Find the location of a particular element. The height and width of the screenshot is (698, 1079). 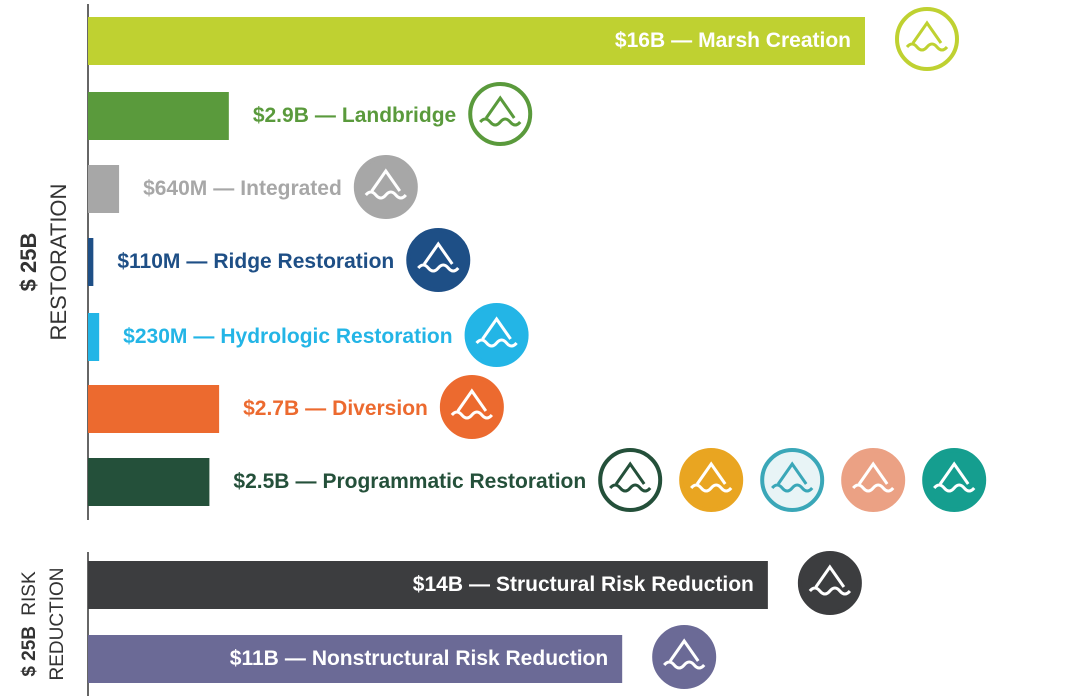

bar-label: $640M — Integrated is located at coordinates (242, 188).